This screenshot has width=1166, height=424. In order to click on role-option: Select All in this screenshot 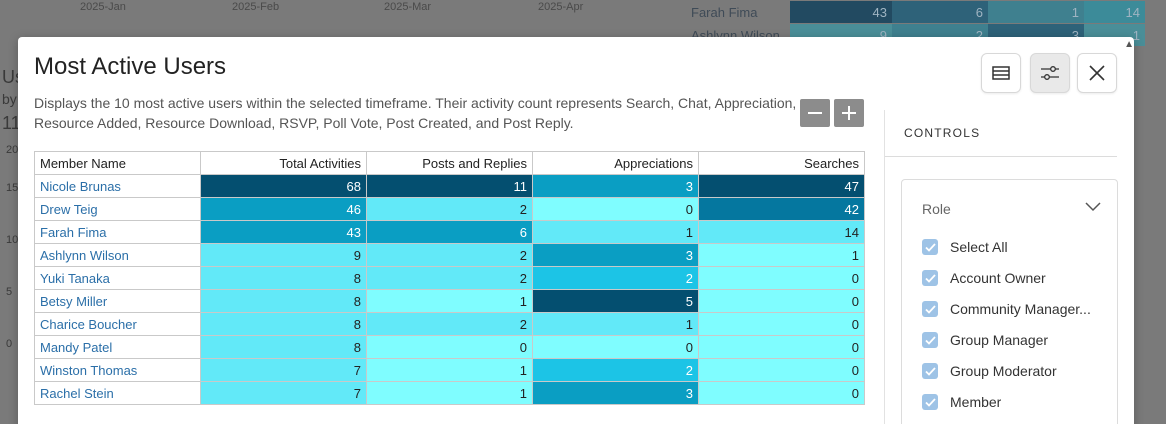, I will do `click(965, 247)`.